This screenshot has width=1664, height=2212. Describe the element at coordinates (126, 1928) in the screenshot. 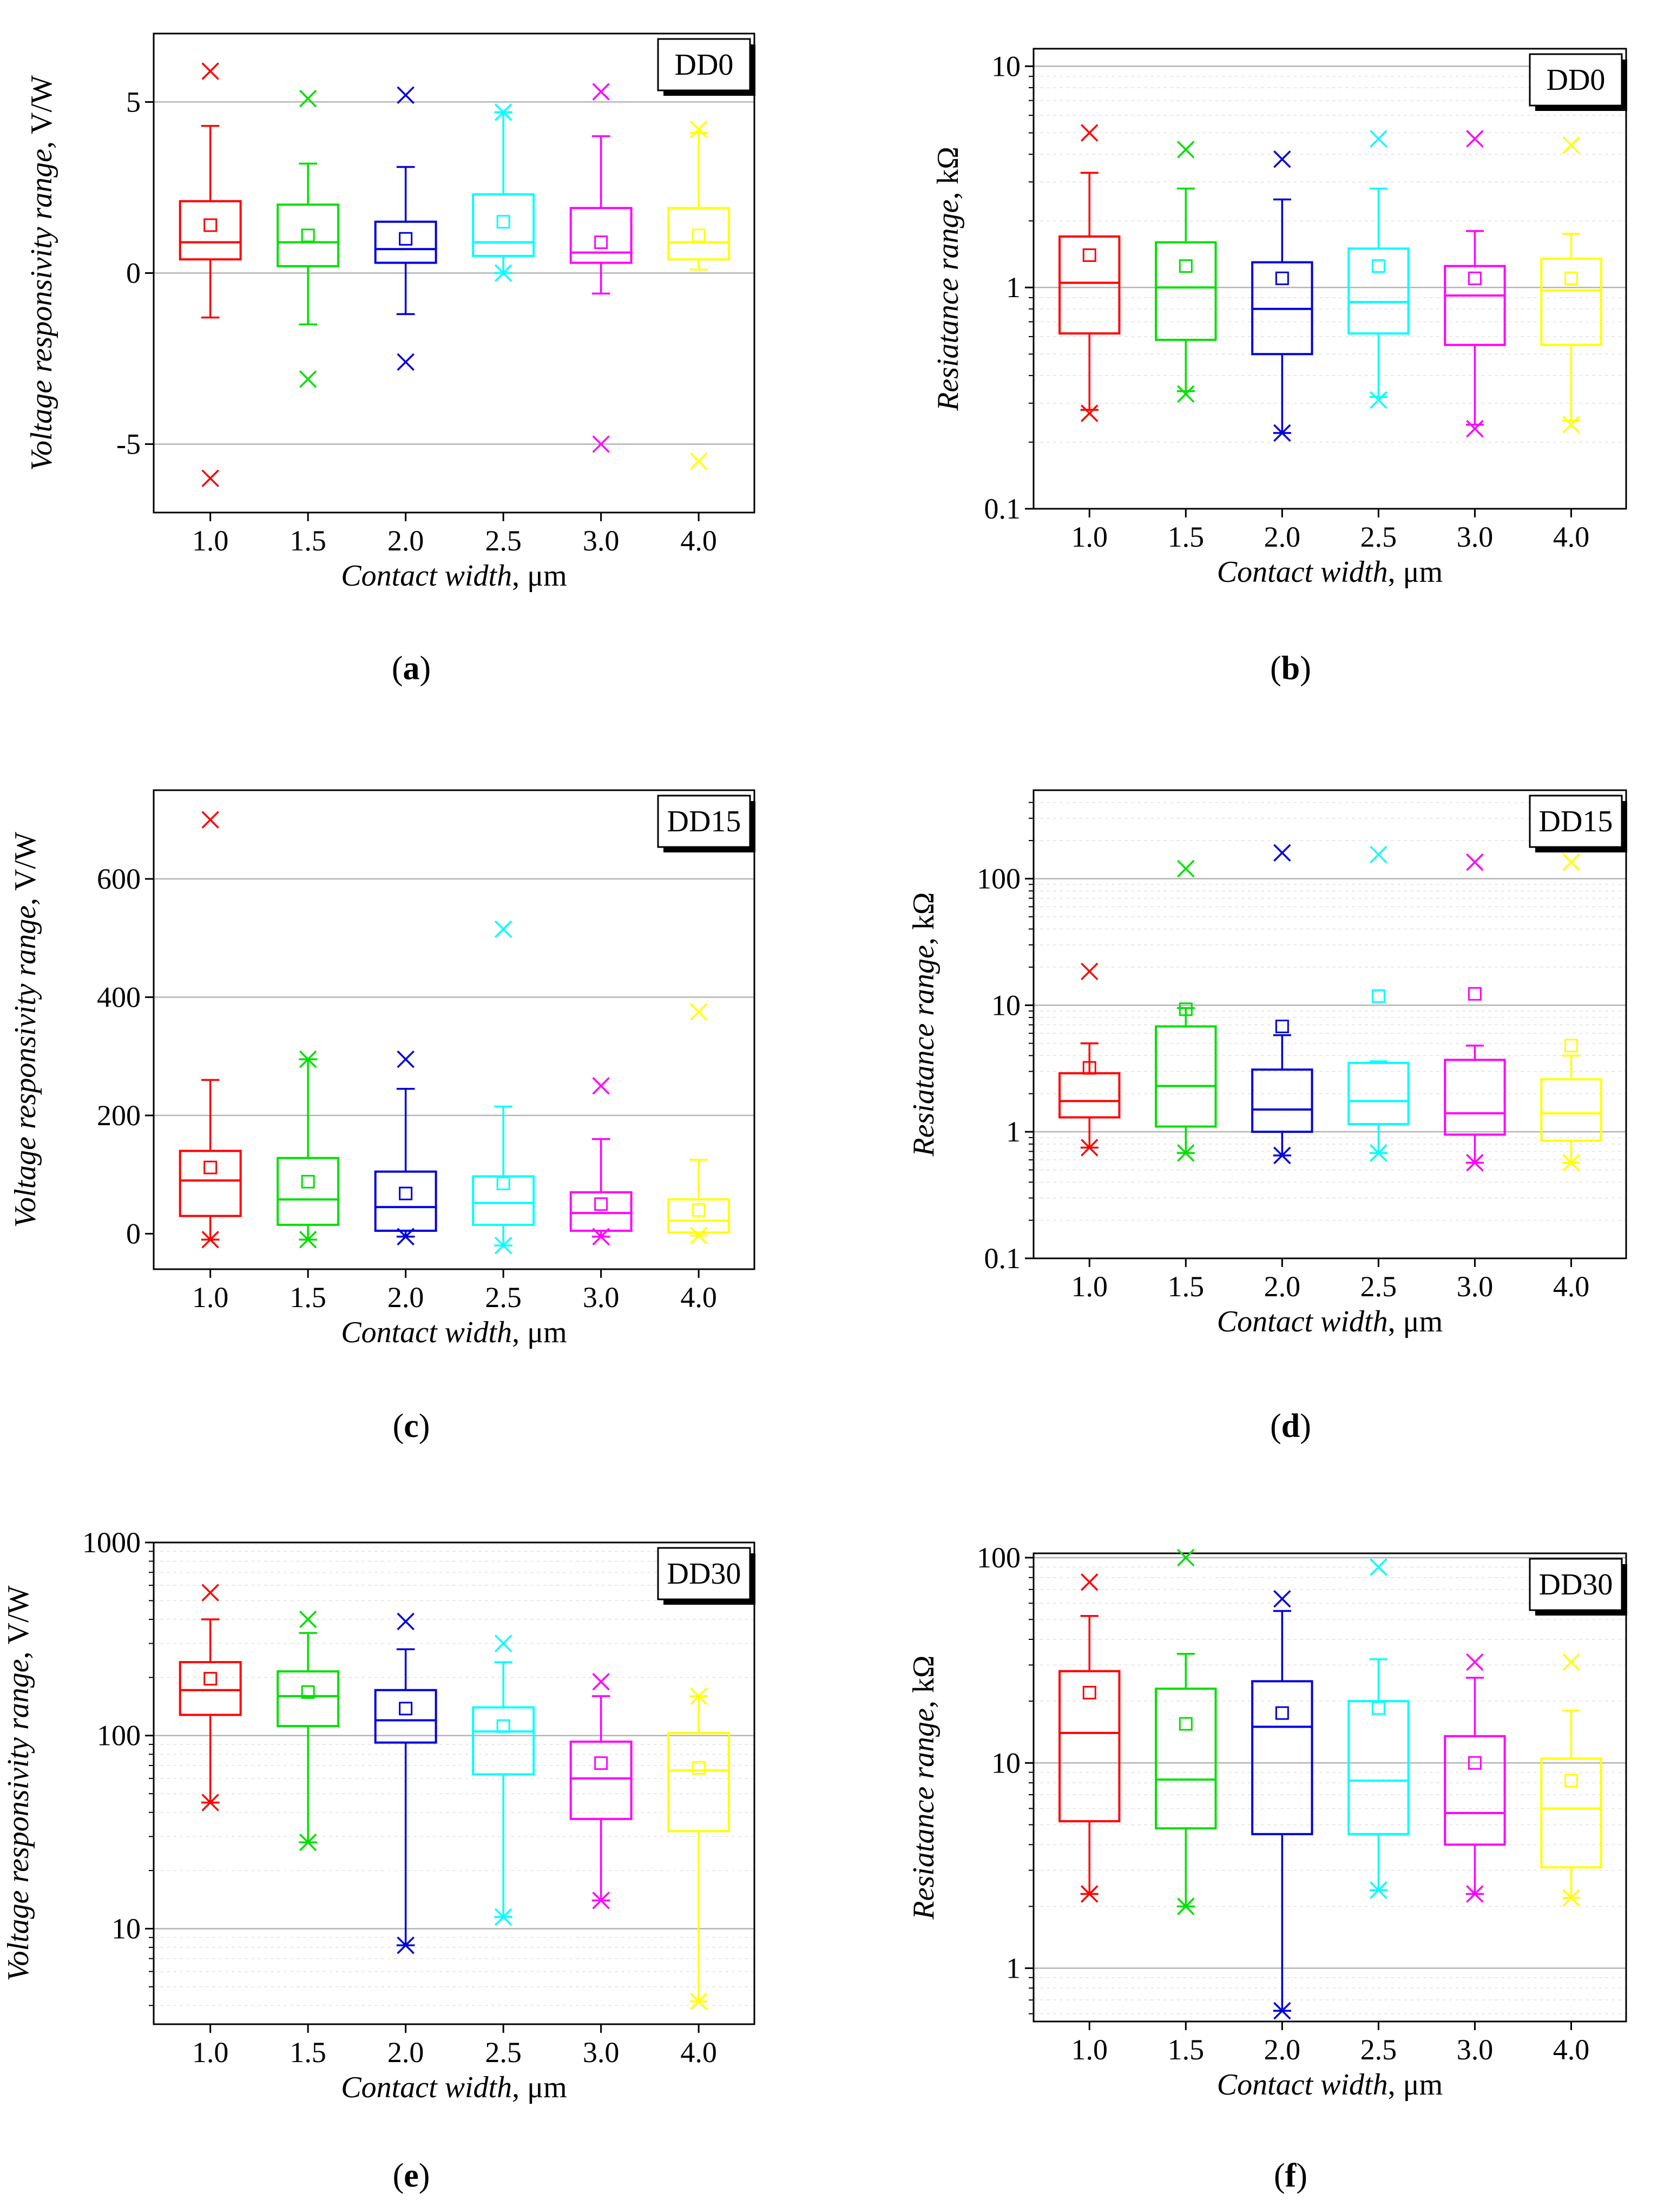

I see `y-tick-label: 10` at that location.